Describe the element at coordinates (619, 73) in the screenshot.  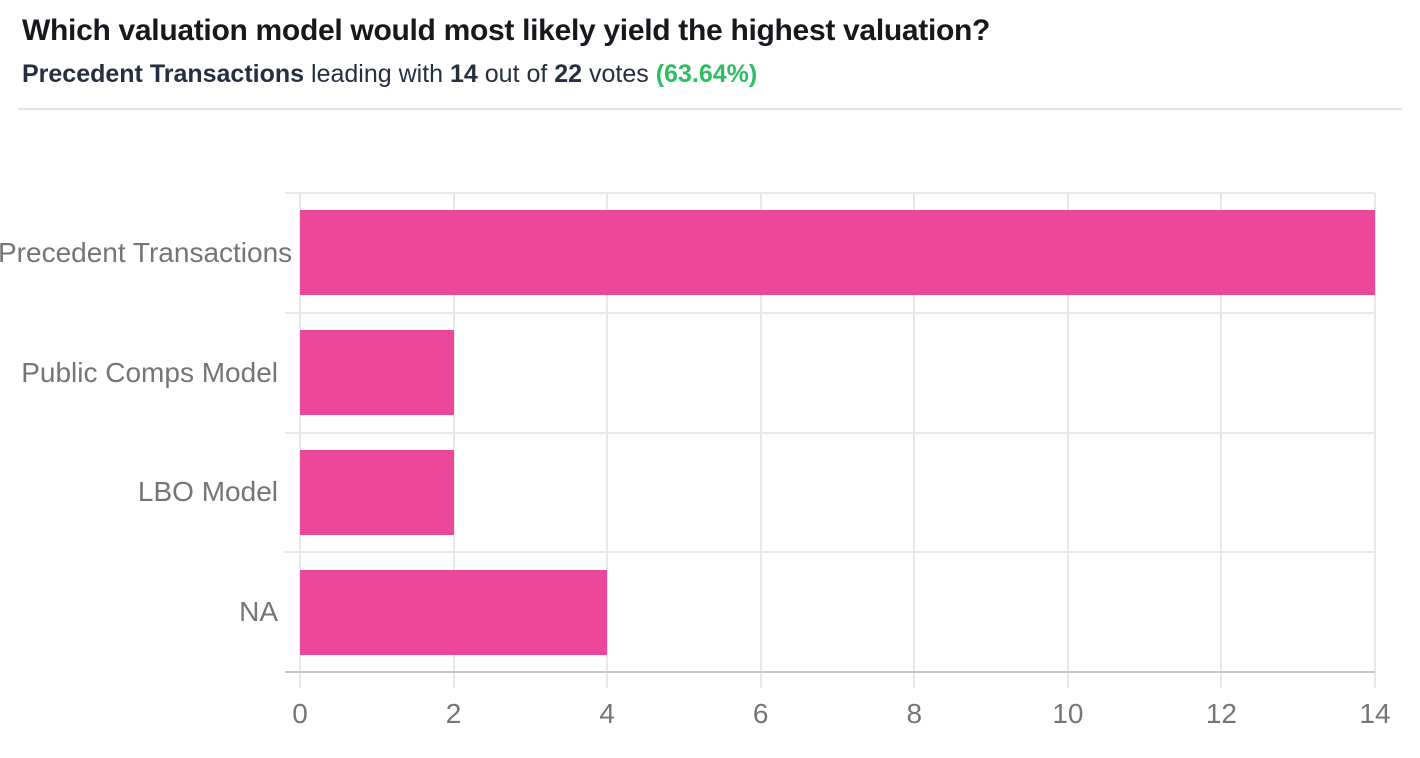
I see `summary-text-votes: votes` at that location.